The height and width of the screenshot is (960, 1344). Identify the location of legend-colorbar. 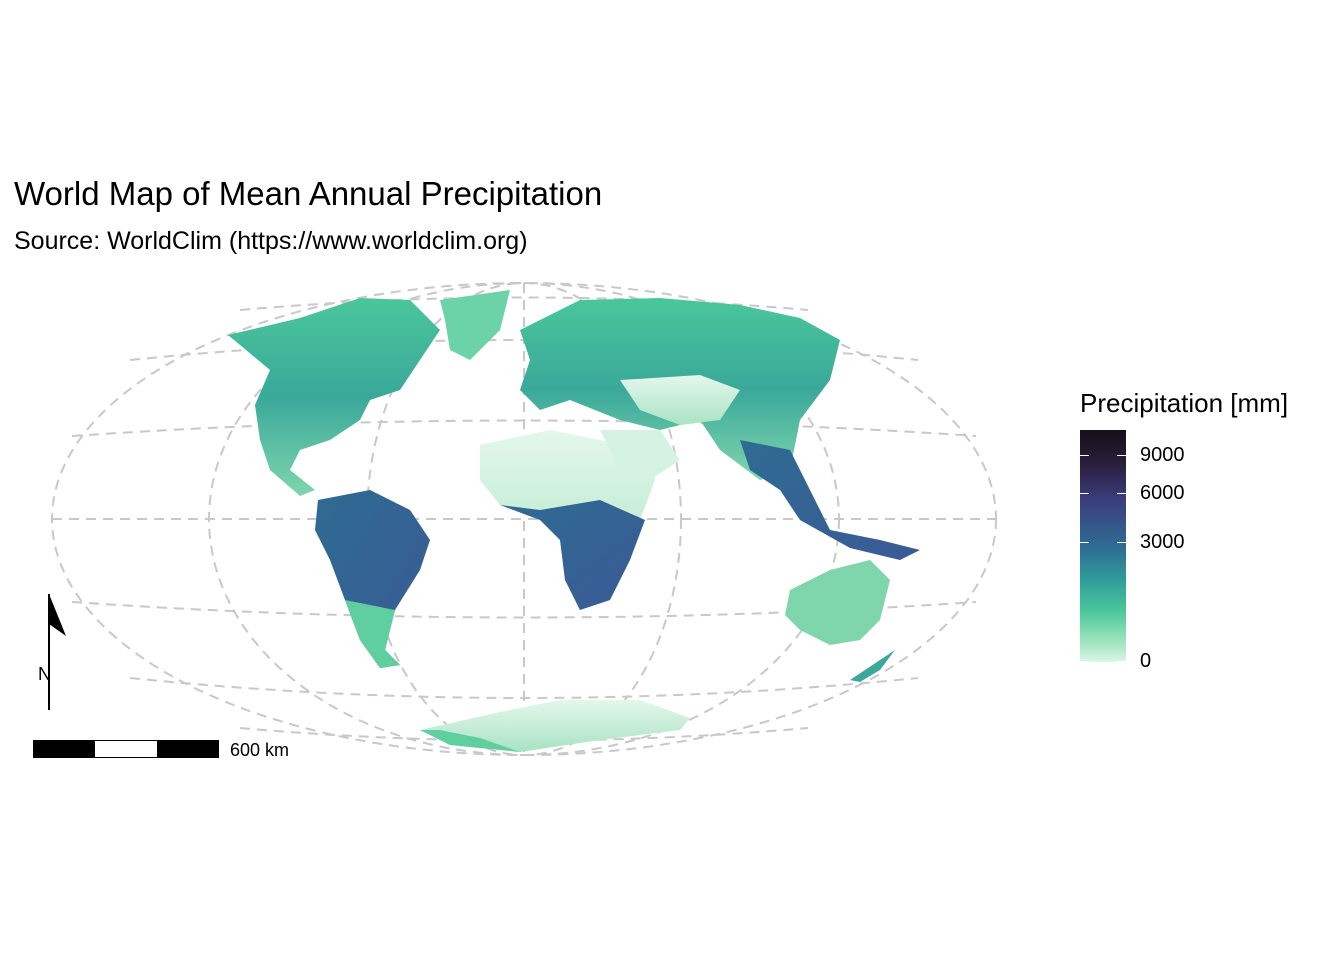
(1103, 546).